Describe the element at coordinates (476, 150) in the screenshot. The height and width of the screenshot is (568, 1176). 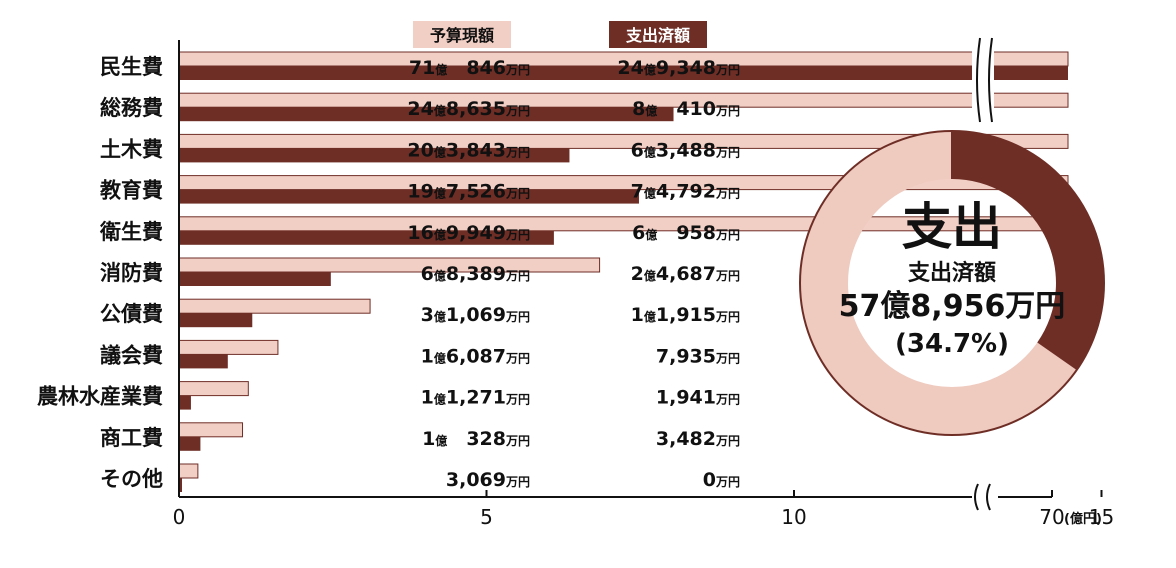
I see `value-man-number: 3,843` at that location.